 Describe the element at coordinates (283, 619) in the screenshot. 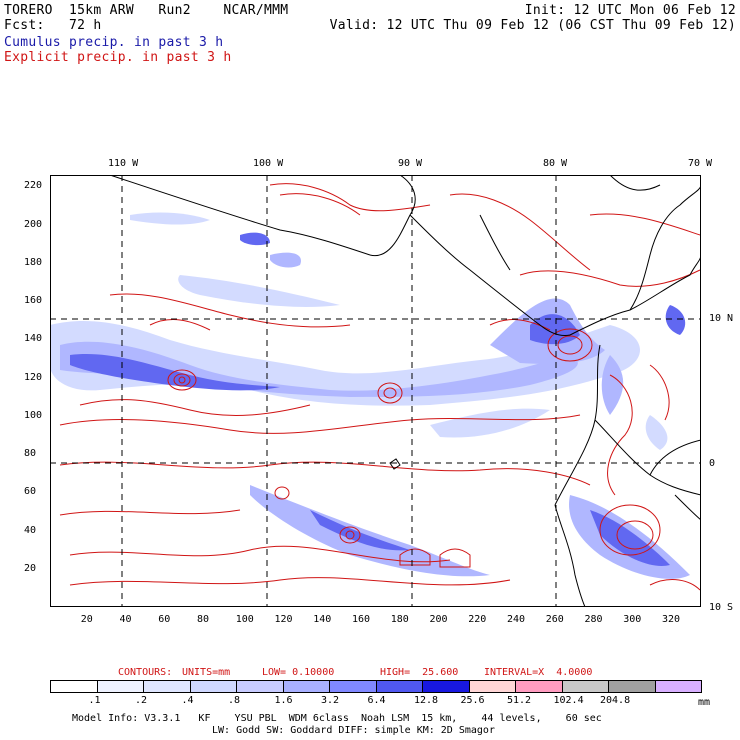

I see `x-tick-label: 120` at that location.